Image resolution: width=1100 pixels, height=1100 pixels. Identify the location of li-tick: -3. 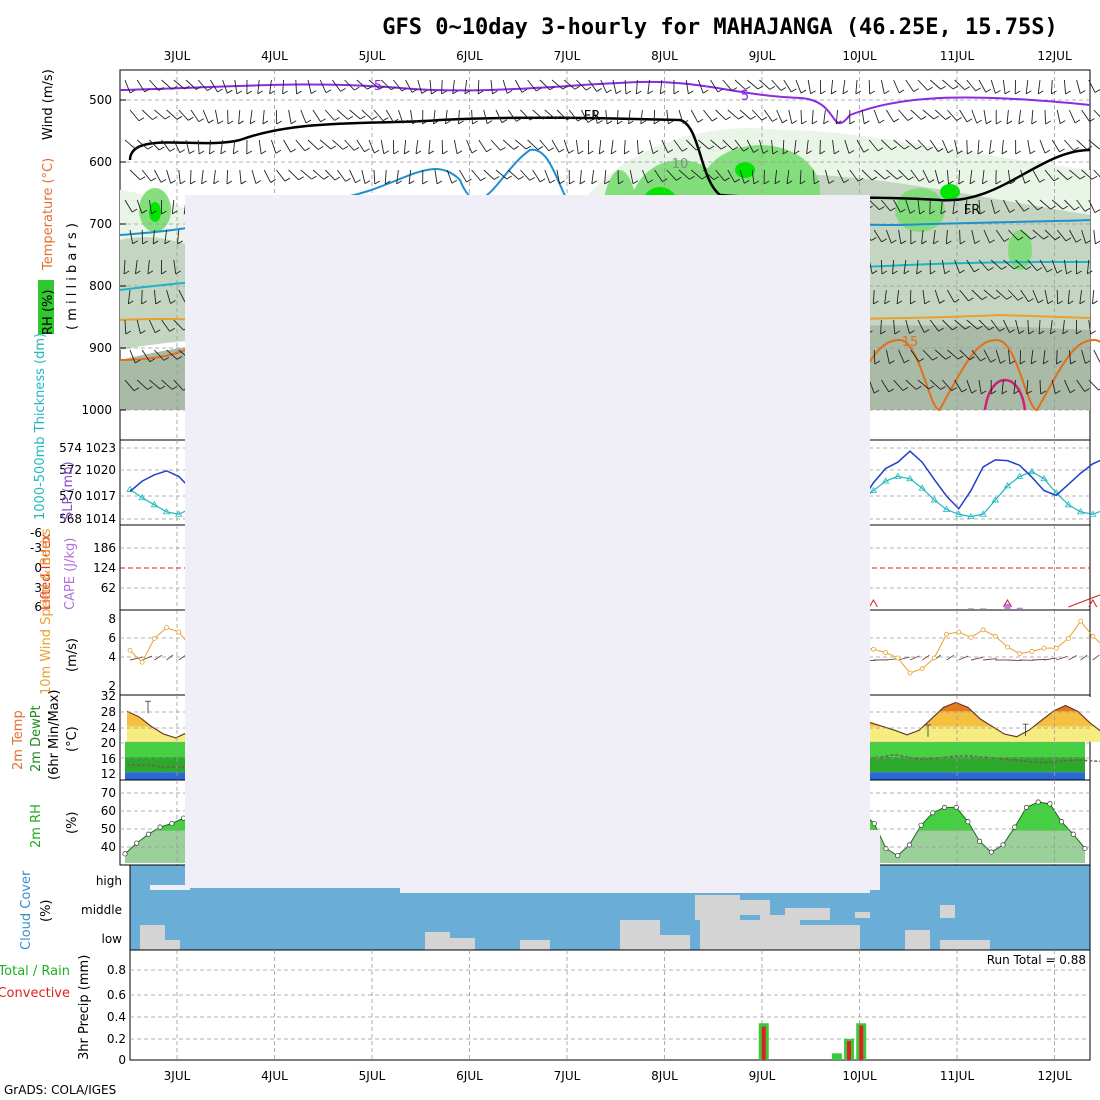
(36, 548).